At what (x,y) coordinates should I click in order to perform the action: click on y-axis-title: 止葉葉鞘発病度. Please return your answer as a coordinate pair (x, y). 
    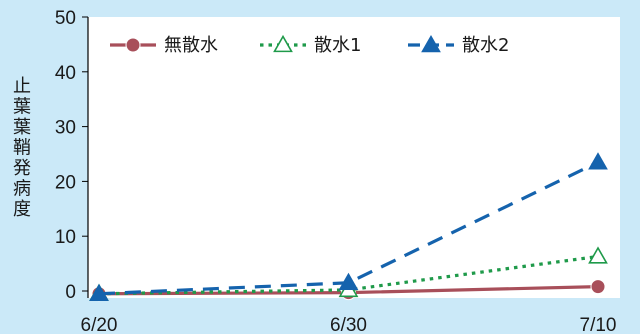
    Looking at the image, I should click on (22, 148).